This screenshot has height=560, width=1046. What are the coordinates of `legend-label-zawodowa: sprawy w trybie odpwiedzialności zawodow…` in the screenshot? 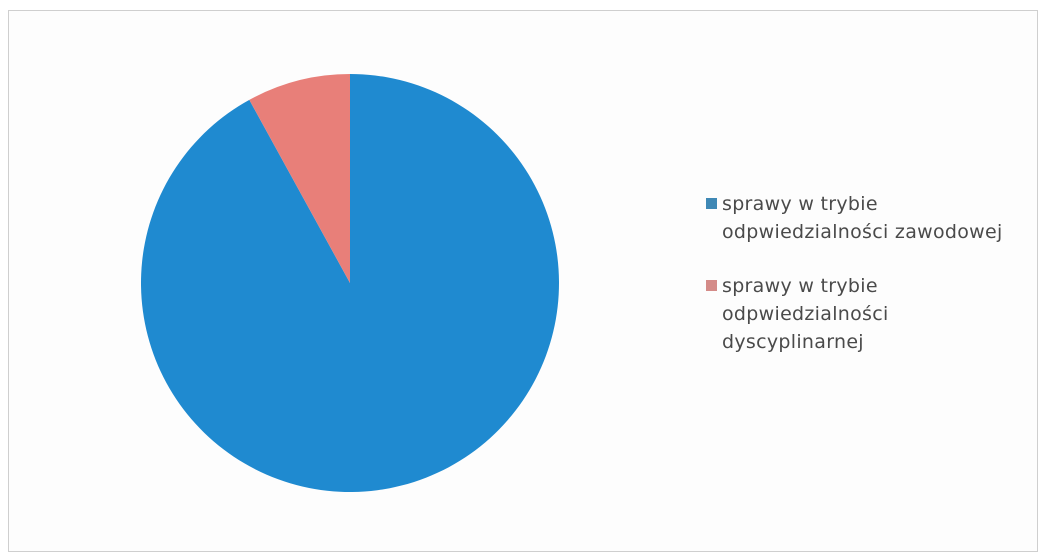 It's located at (862, 218).